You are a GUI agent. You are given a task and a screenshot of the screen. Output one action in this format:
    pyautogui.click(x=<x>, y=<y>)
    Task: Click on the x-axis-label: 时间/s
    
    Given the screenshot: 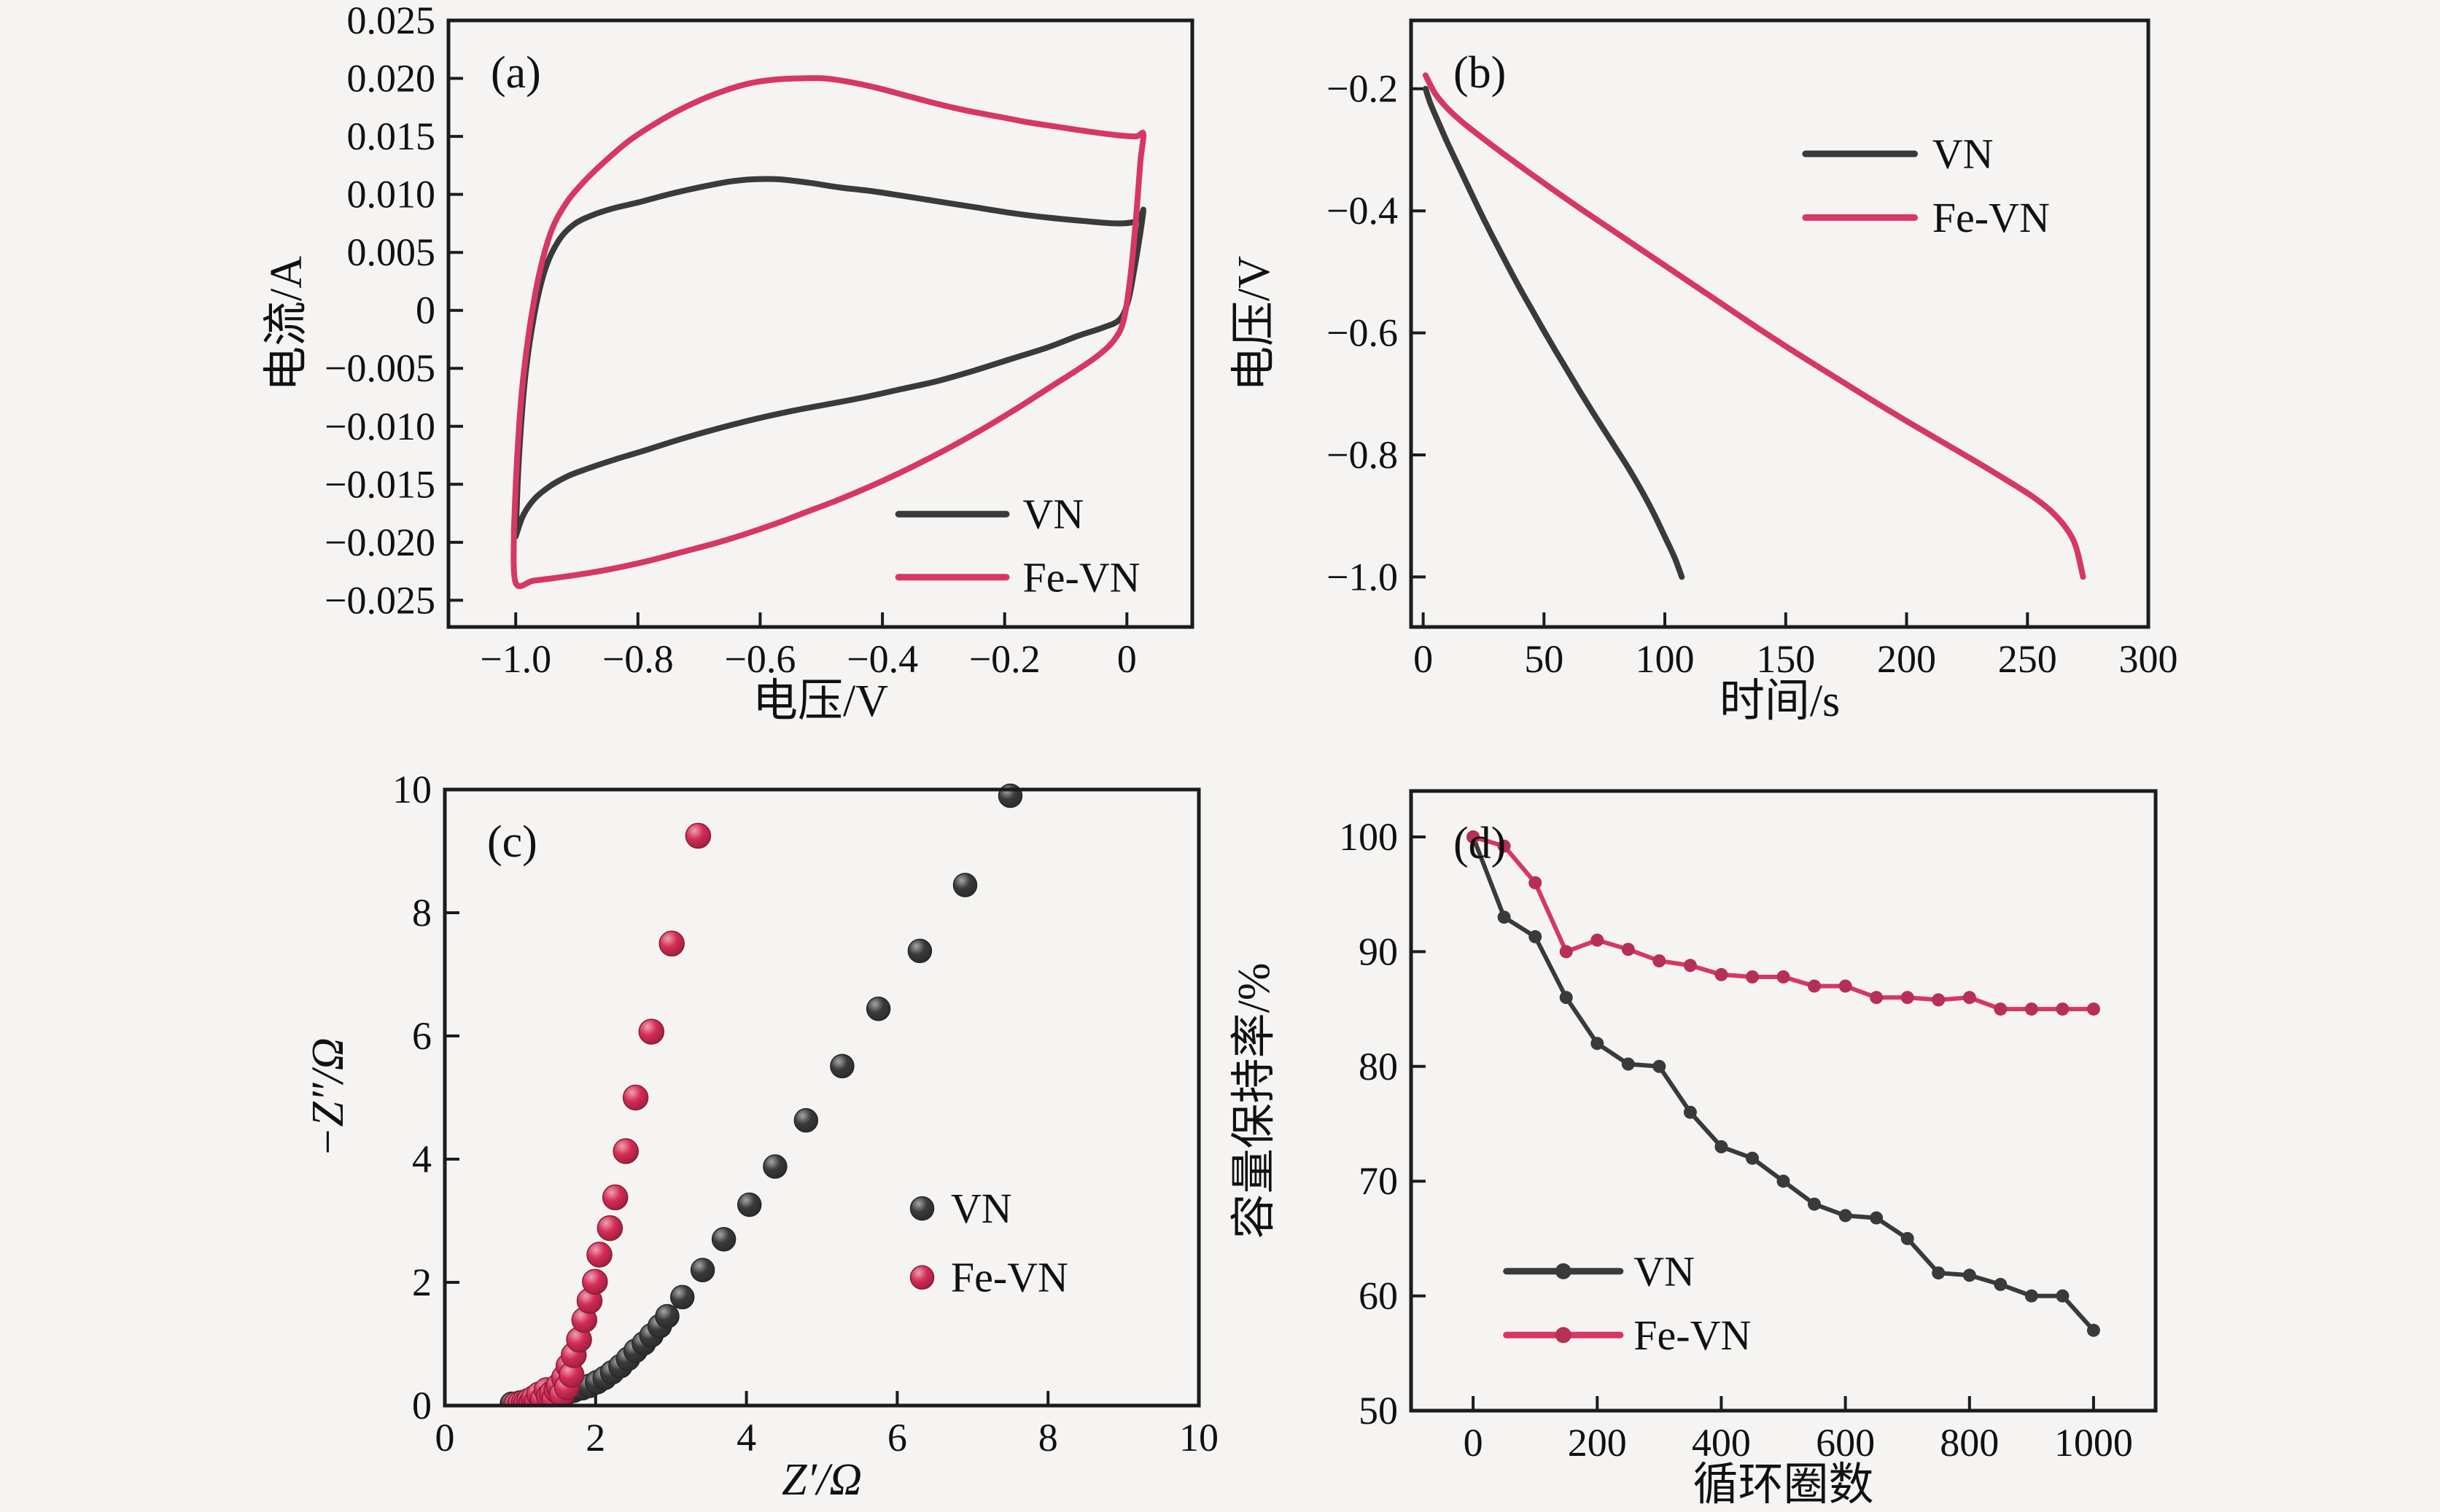 What is the action you would take?
    pyautogui.click(x=1780, y=701)
    